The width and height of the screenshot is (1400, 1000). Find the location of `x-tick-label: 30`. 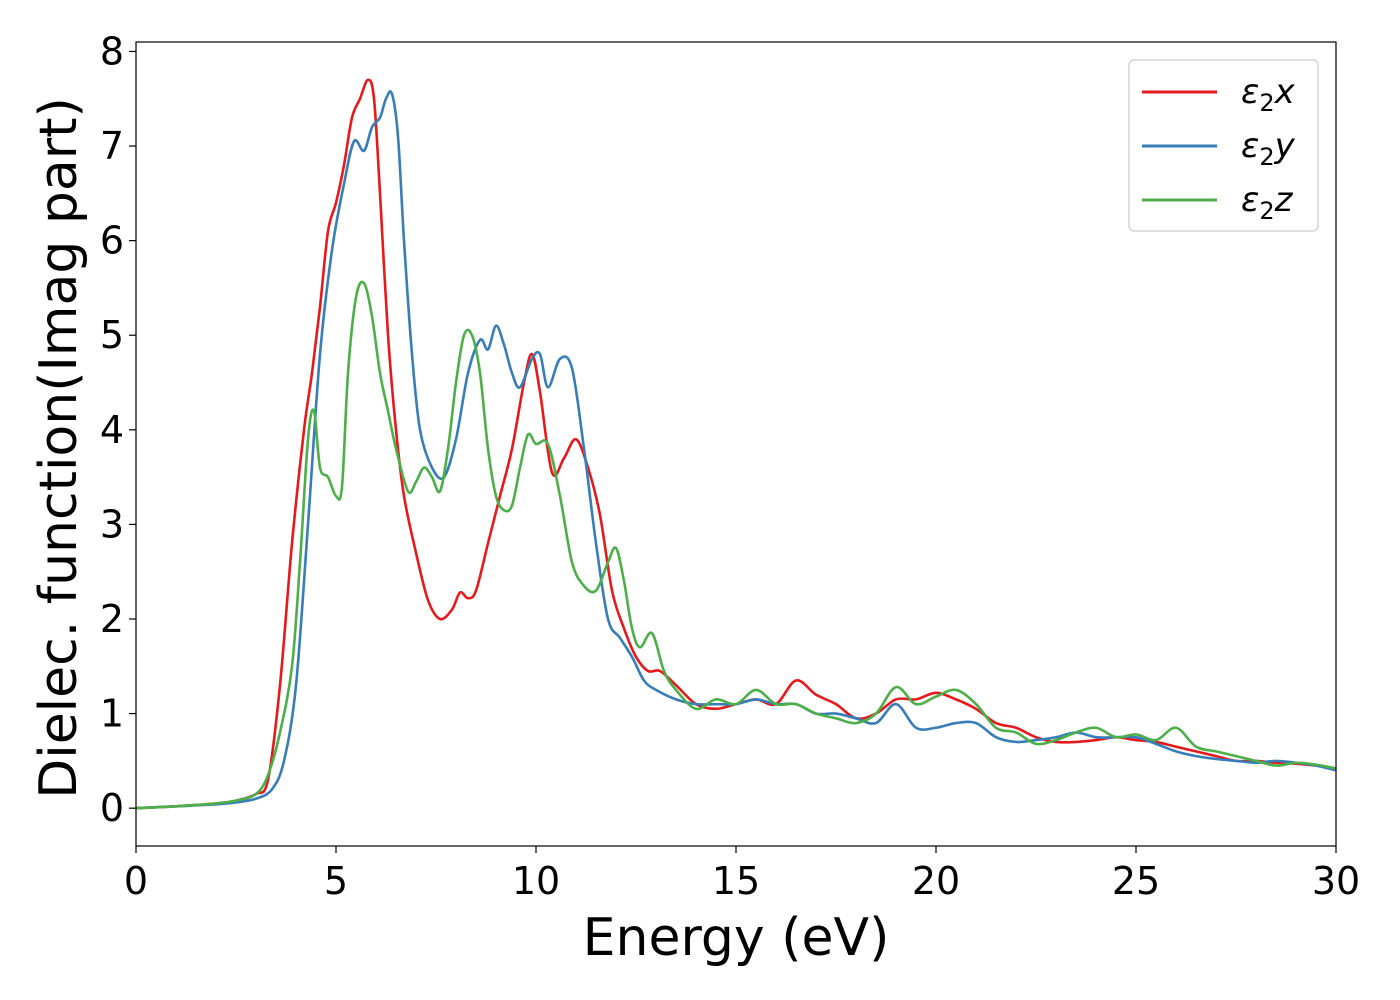

x-tick-label: 30 is located at coordinates (1336, 881).